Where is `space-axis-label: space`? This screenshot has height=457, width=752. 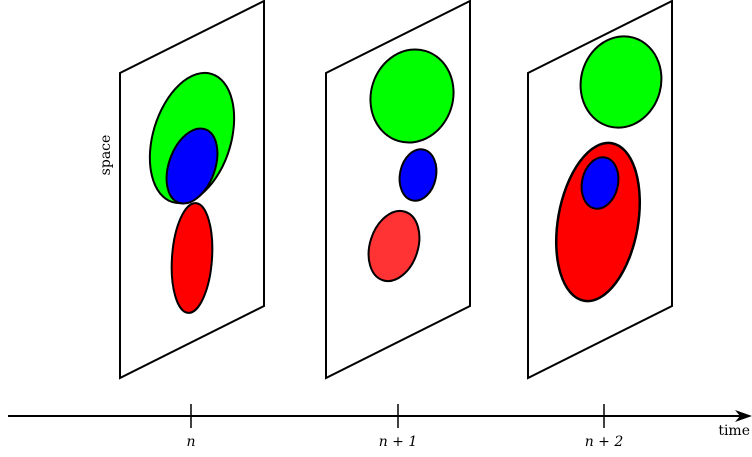
space-axis-label: space is located at coordinates (106, 155).